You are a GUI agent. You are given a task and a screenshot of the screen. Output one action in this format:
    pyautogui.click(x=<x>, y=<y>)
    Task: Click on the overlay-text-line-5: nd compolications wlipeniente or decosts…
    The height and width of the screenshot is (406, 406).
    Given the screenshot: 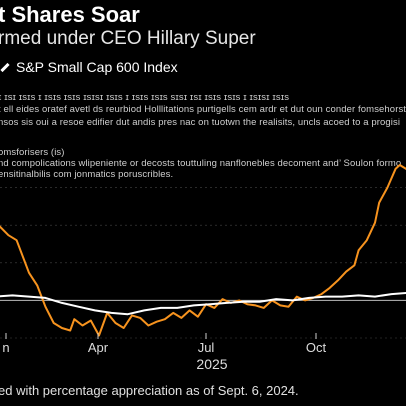 What is the action you would take?
    pyautogui.click(x=201, y=163)
    